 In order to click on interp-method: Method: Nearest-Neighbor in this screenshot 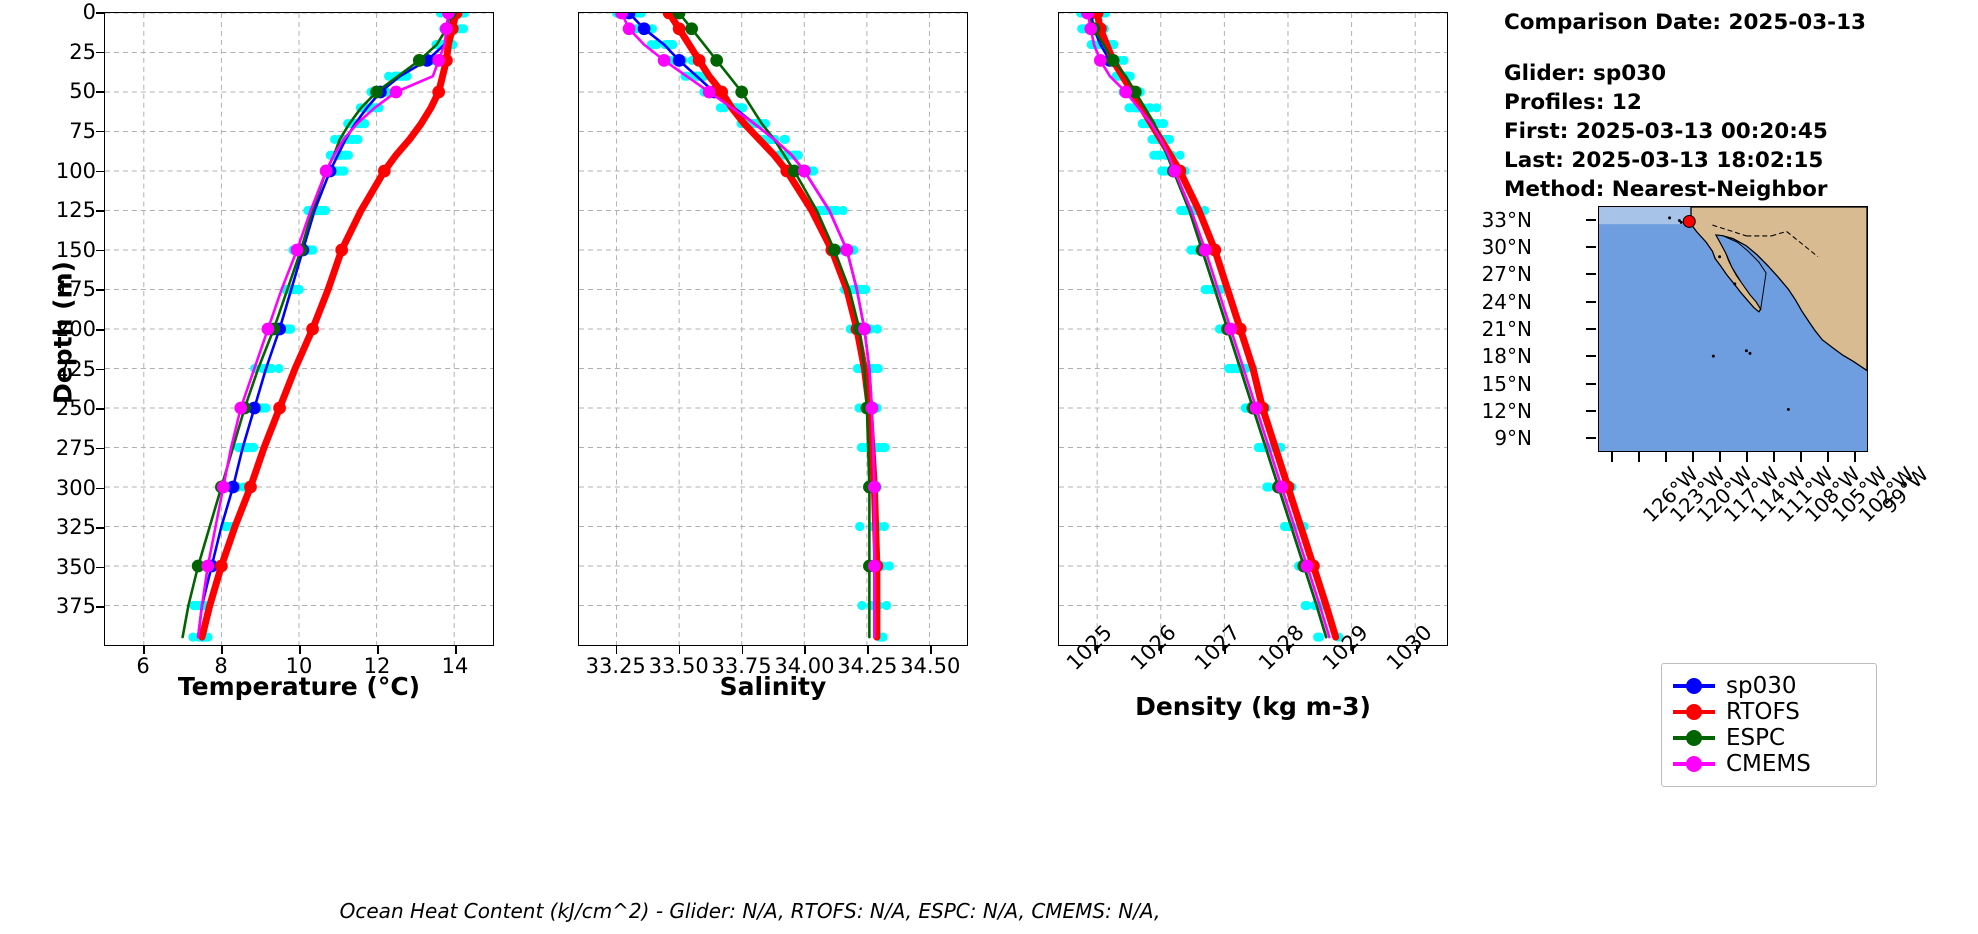, I will do `click(1666, 189)`.